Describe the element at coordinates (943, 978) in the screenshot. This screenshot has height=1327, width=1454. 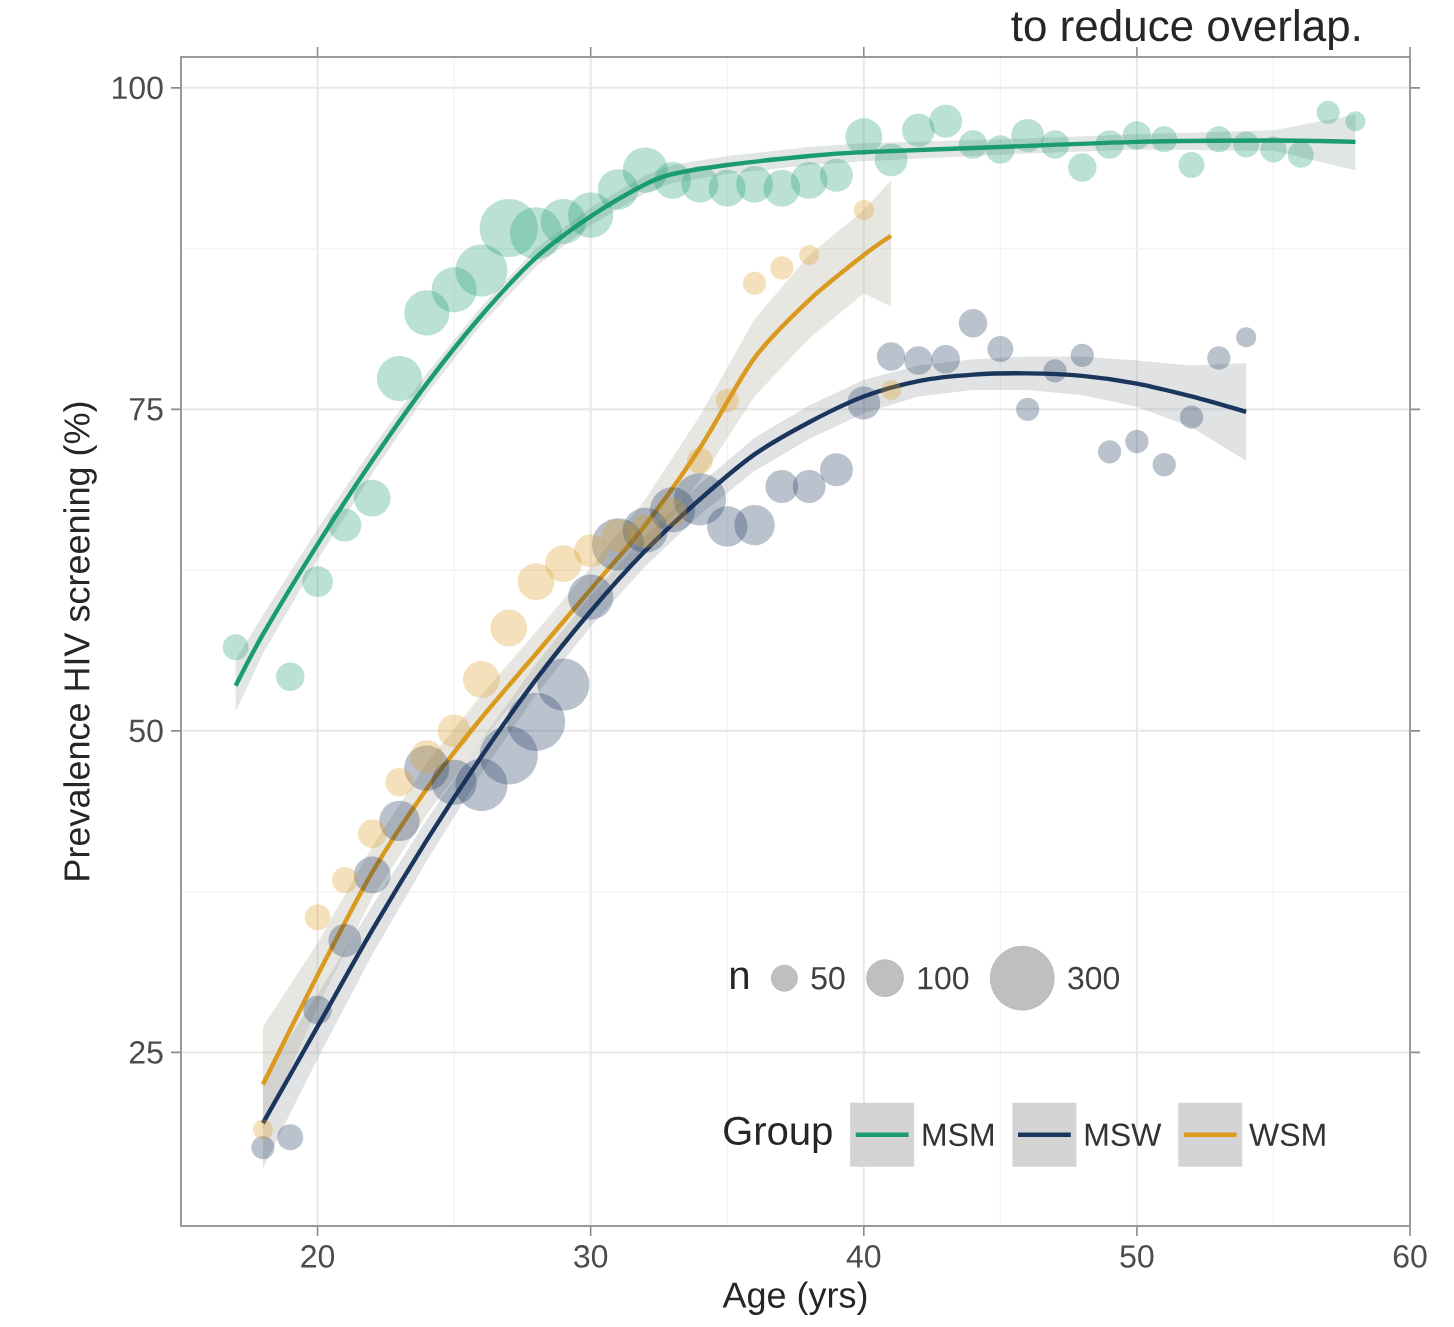
I see `legend-label: 100` at that location.